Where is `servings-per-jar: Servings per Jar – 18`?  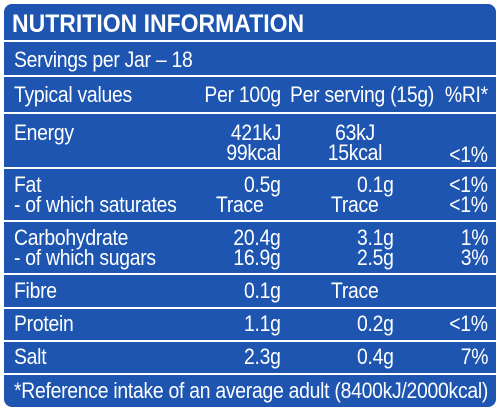 servings-per-jar: Servings per Jar – 18 is located at coordinates (103, 59).